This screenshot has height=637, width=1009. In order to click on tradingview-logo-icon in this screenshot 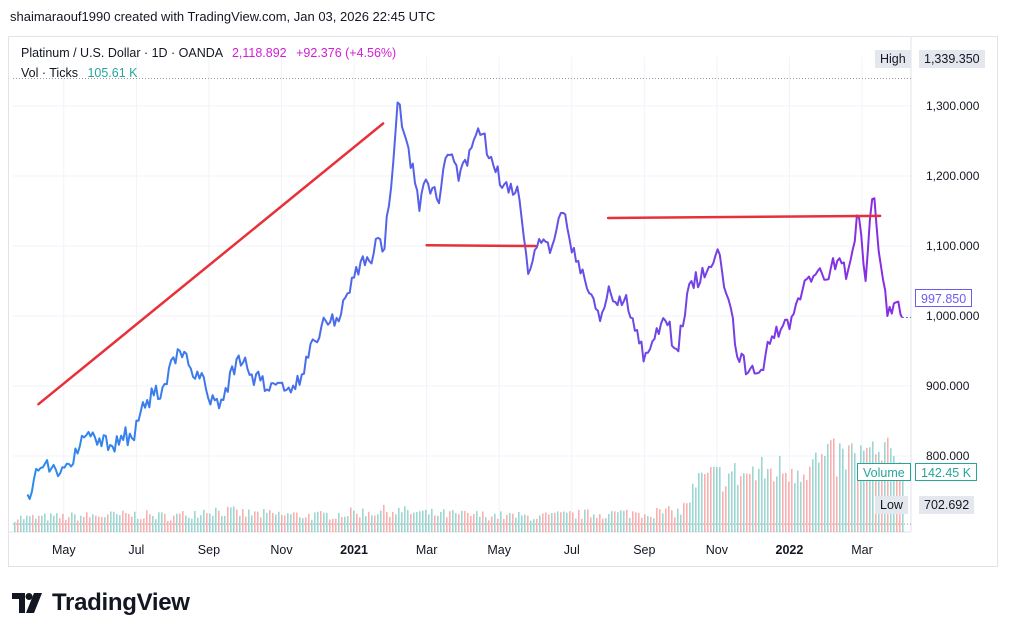, I will do `click(27, 603)`.